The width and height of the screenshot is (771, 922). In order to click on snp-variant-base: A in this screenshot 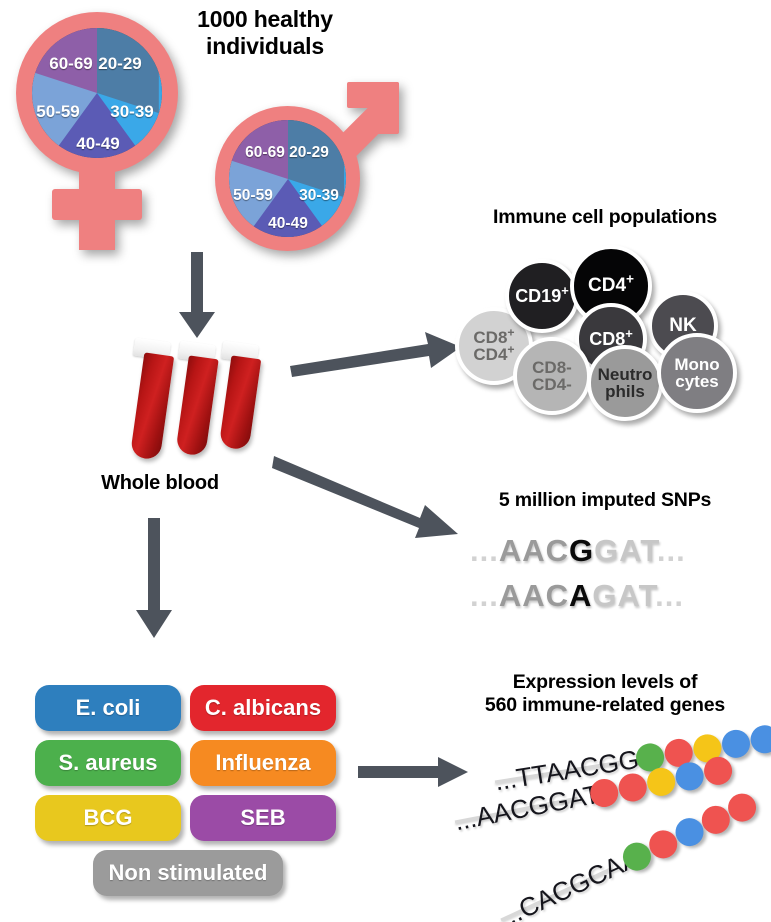, I will do `click(581, 595)`.